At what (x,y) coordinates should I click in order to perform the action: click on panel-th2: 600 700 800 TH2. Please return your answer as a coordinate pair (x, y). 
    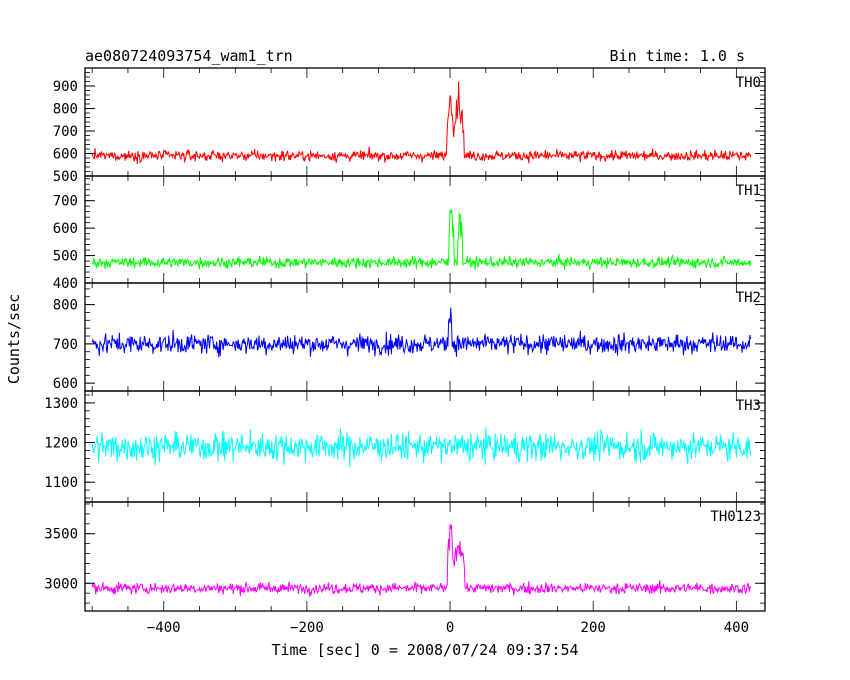
    Looking at the image, I should click on (409, 337).